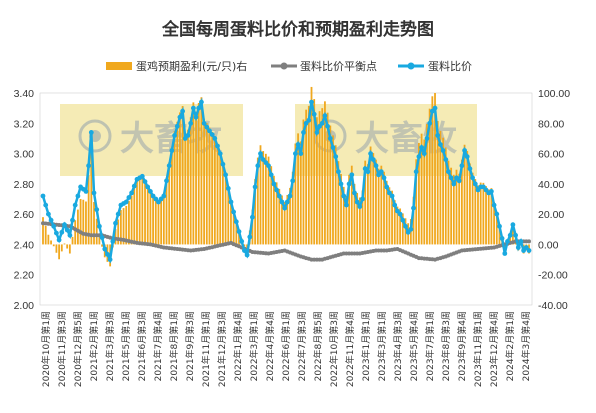 This screenshot has width=596, height=413. I want to click on legend-label-ratio: 蛋料比价, so click(450, 66).